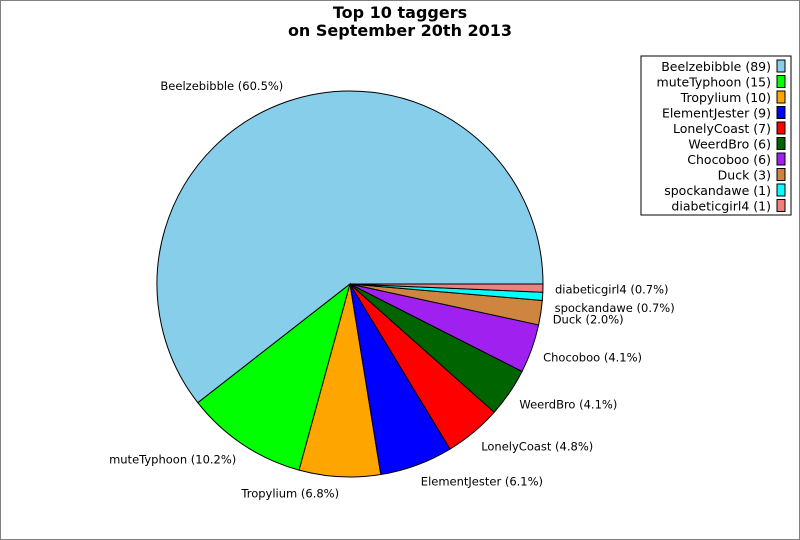 The width and height of the screenshot is (800, 540). What do you see at coordinates (615, 308) in the screenshot?
I see `slice-label-spockandawe: spockandawe (0.7%)` at bounding box center [615, 308].